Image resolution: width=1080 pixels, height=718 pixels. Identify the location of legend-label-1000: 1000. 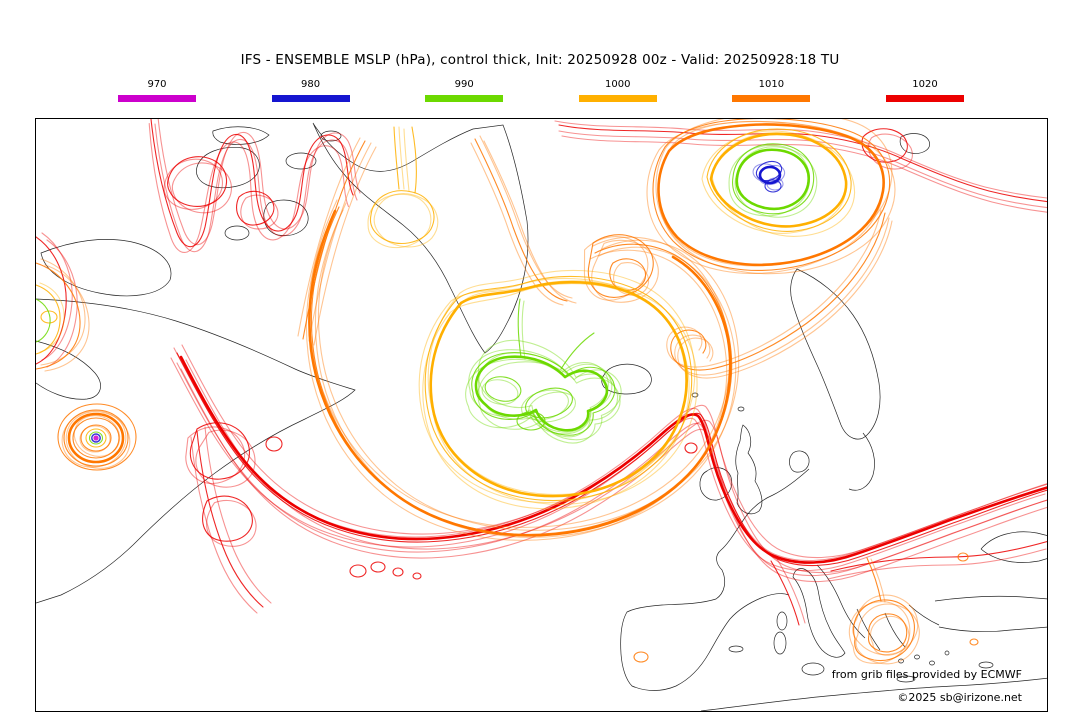
(618, 84).